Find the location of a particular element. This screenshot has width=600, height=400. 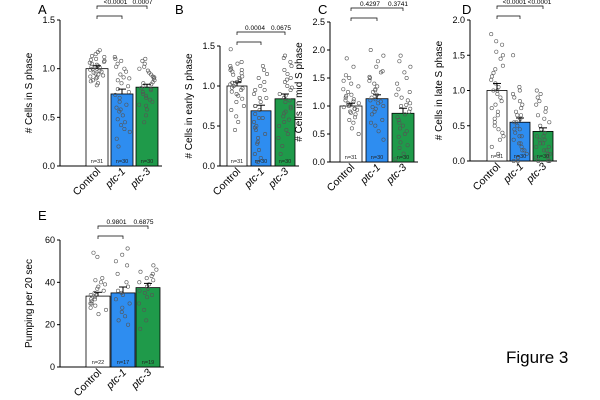

y-tick-label: 40 is located at coordinates (50, 282).